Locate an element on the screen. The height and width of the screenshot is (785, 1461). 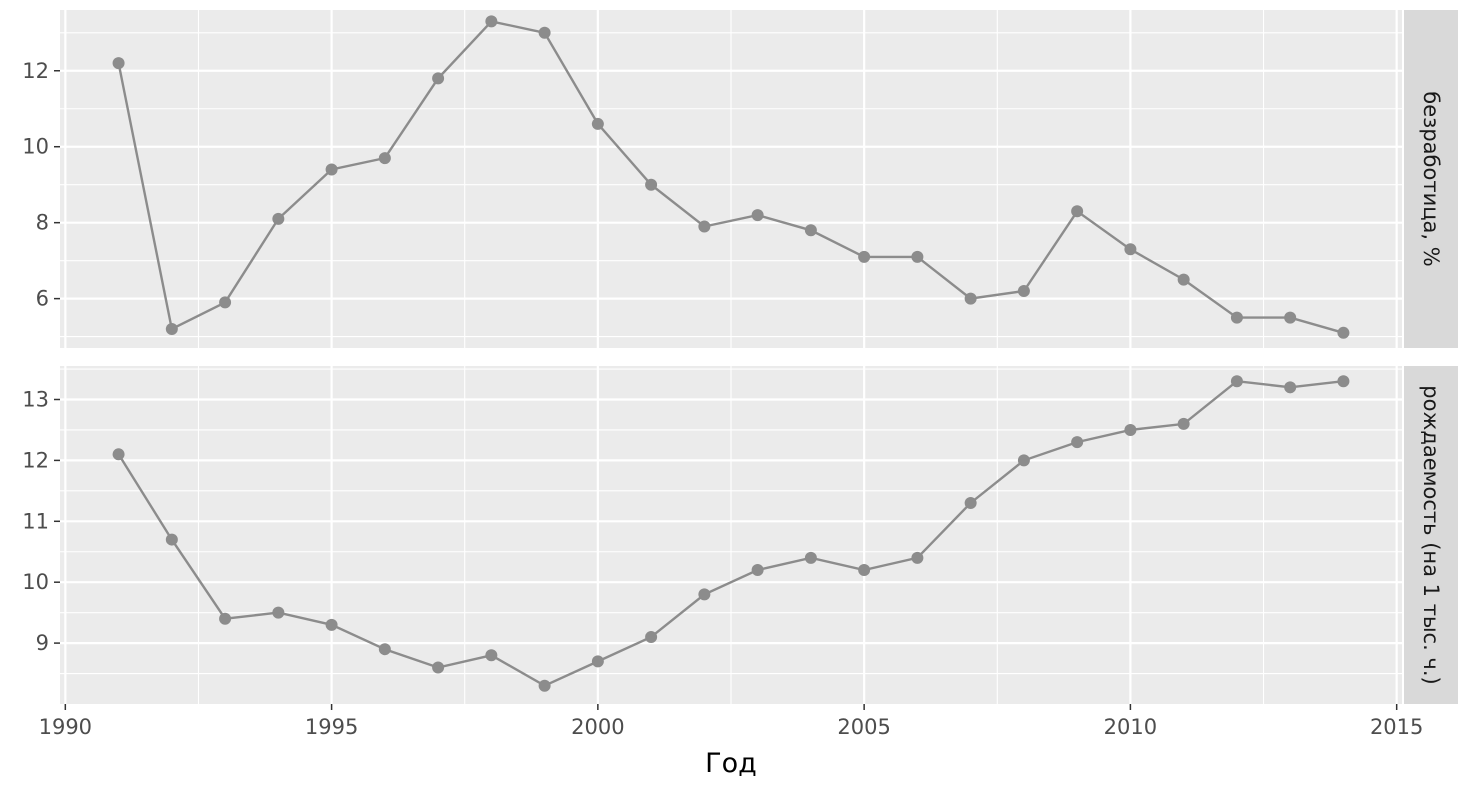
facet-strip-label: рождаемость (на 1 тыс. ч.) is located at coordinates (1431, 534).